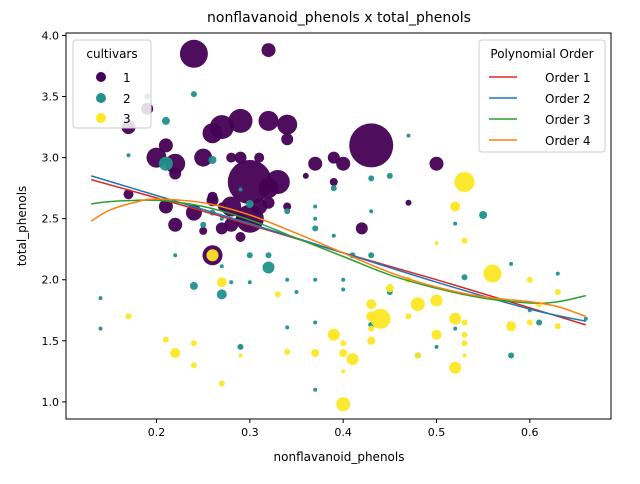 The width and height of the screenshot is (640, 484). I want to click on x-tick-label: 0.5, so click(437, 432).